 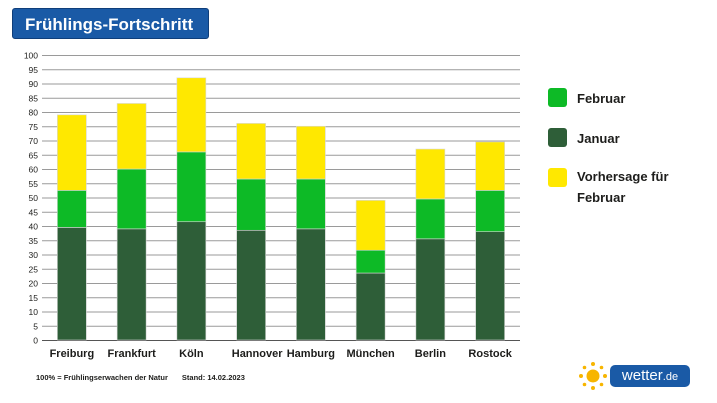 I want to click on wetter-logo: wetter.de, so click(x=635, y=376).